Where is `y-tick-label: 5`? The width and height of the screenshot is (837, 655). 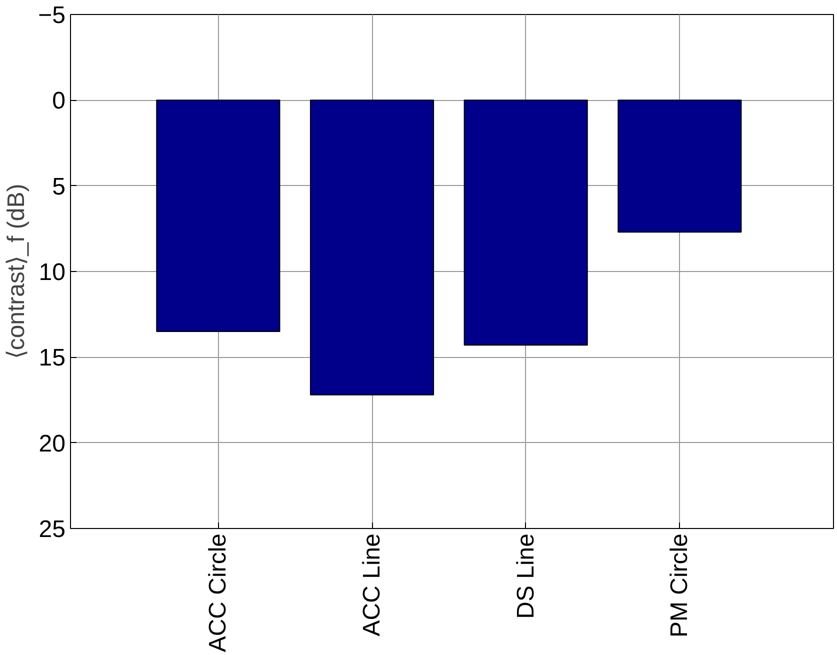
y-tick-label: 5 is located at coordinates (59, 186).